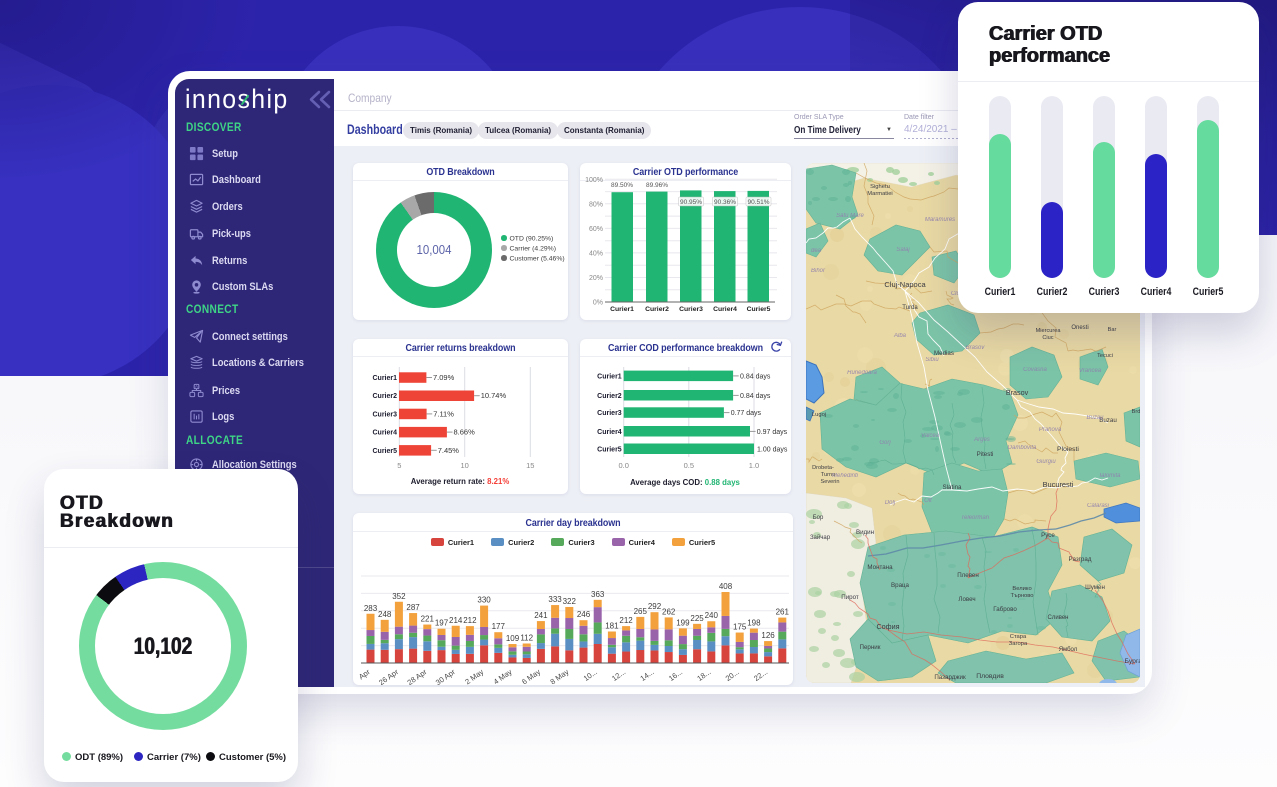 The width and height of the screenshot is (1277, 787). Describe the element at coordinates (1090, 371) in the screenshot. I see `svg-text: Vrancea` at that location.